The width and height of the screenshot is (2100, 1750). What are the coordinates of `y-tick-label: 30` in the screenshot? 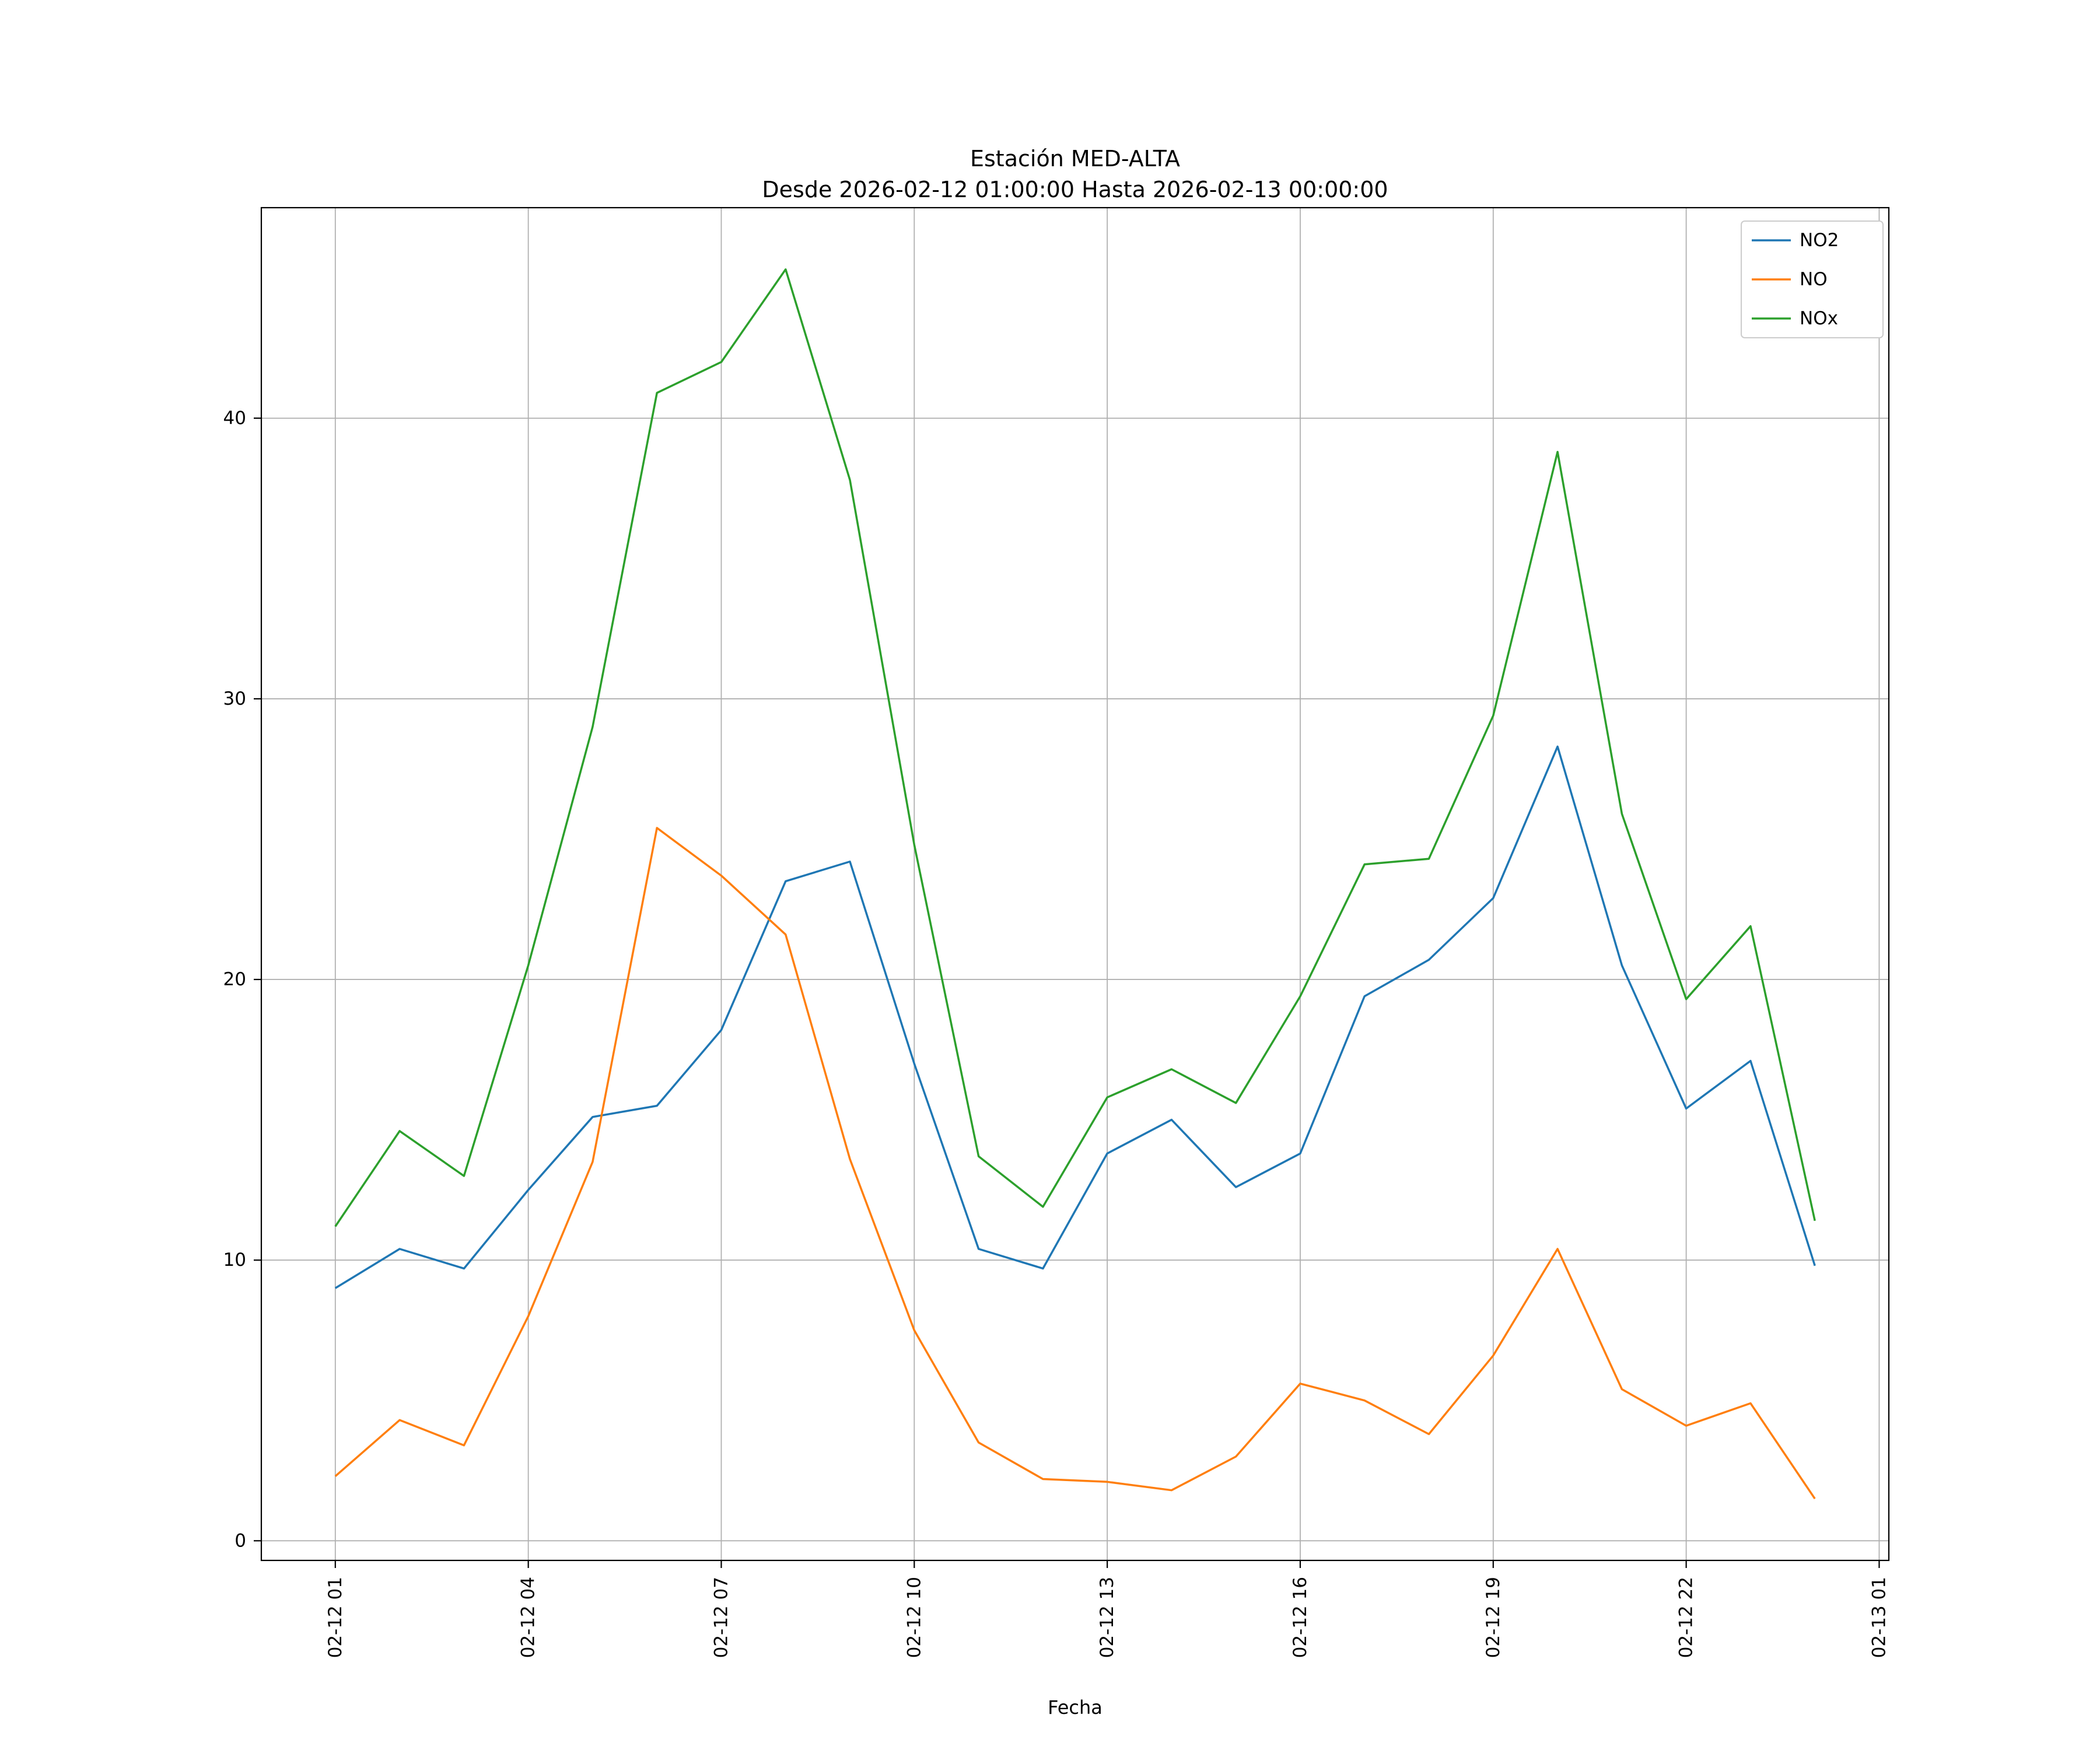 It's located at (235, 698).